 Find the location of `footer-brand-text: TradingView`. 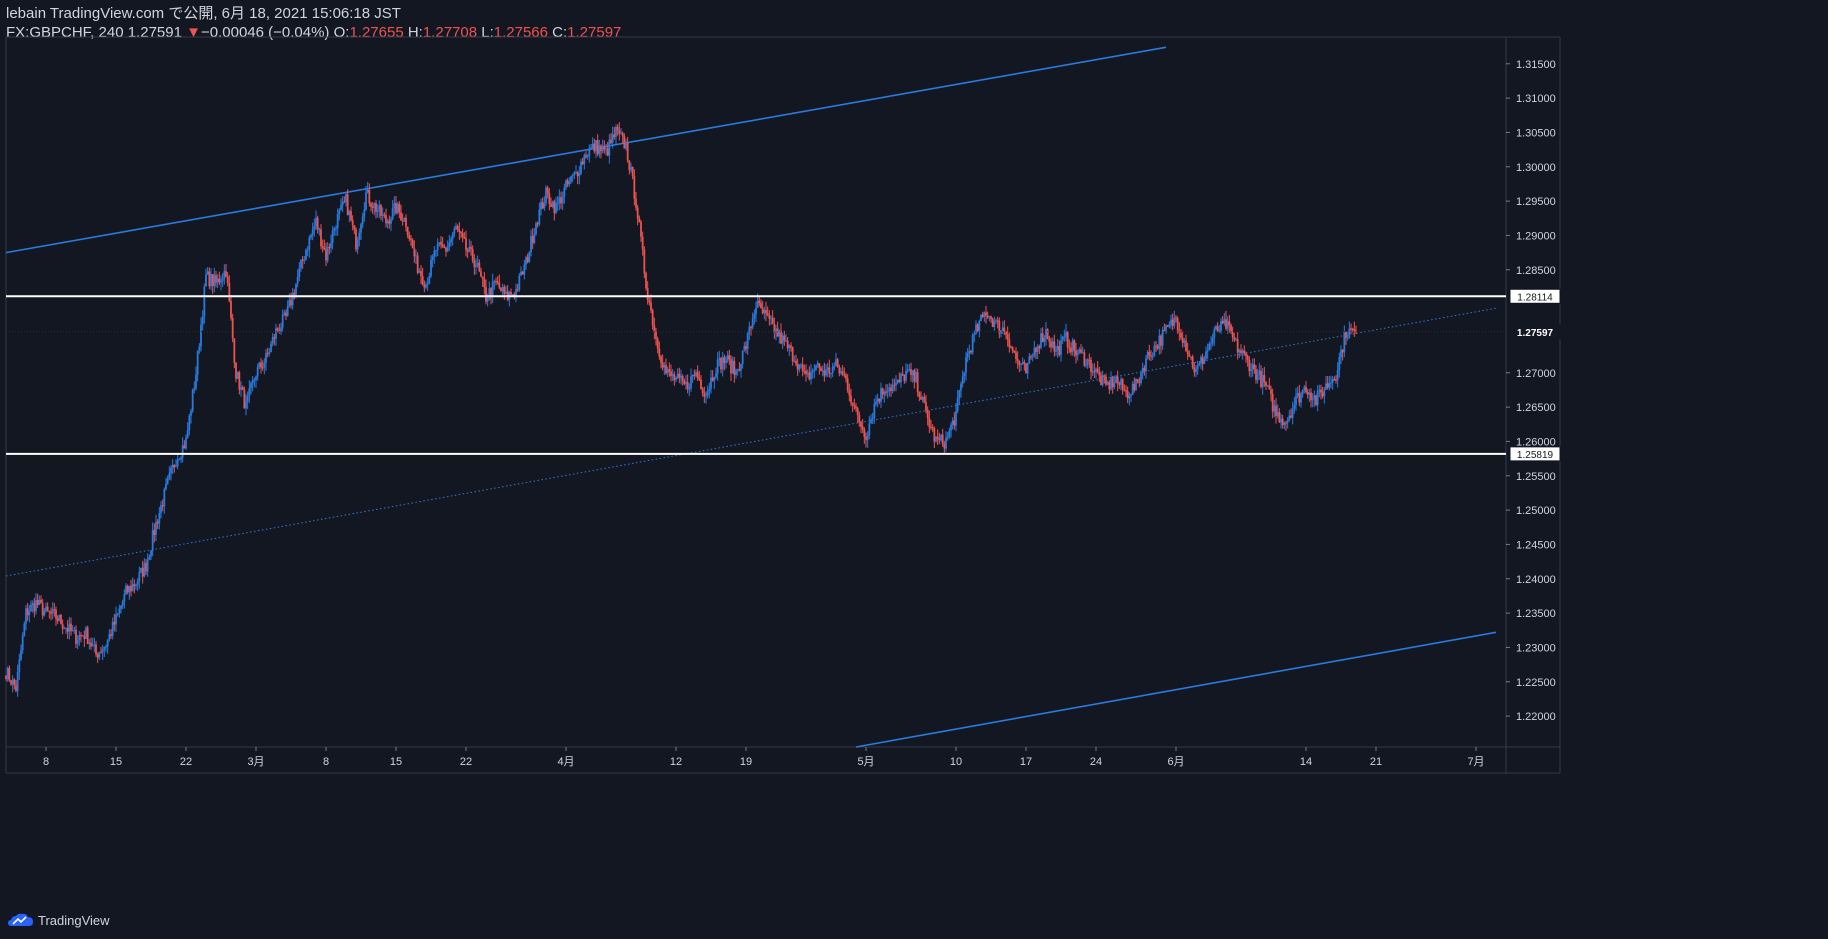

footer-brand-text: TradingView is located at coordinates (74, 920).